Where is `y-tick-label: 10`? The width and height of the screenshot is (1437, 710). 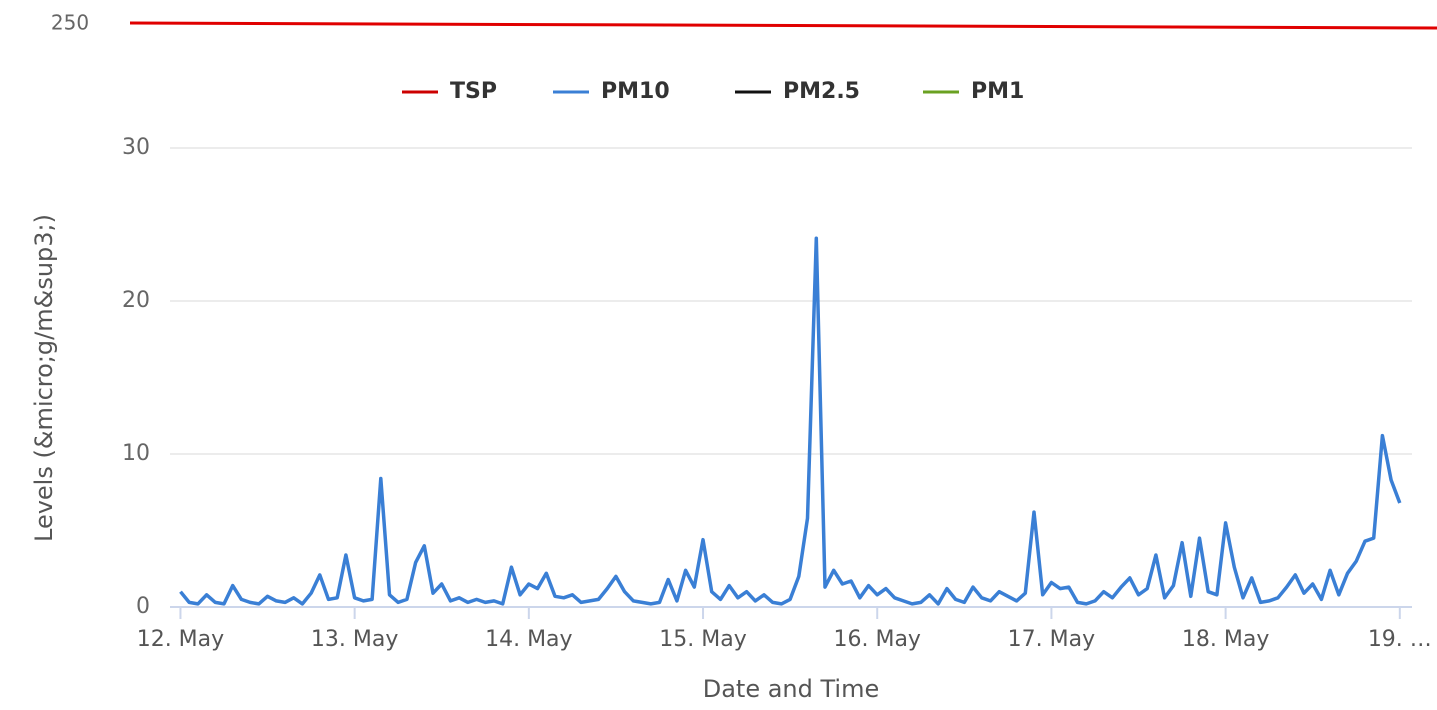
y-tick-label: 10 is located at coordinates (136, 453).